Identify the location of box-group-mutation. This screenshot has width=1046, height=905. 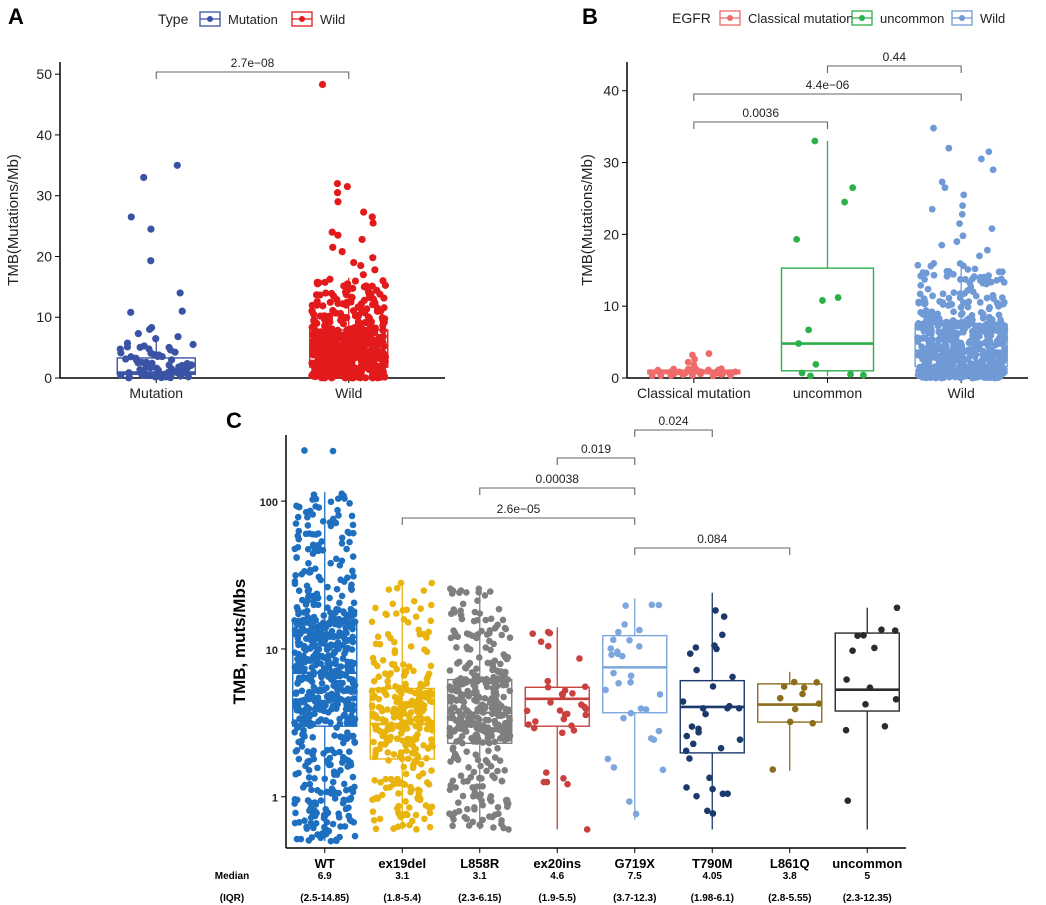
(156, 271).